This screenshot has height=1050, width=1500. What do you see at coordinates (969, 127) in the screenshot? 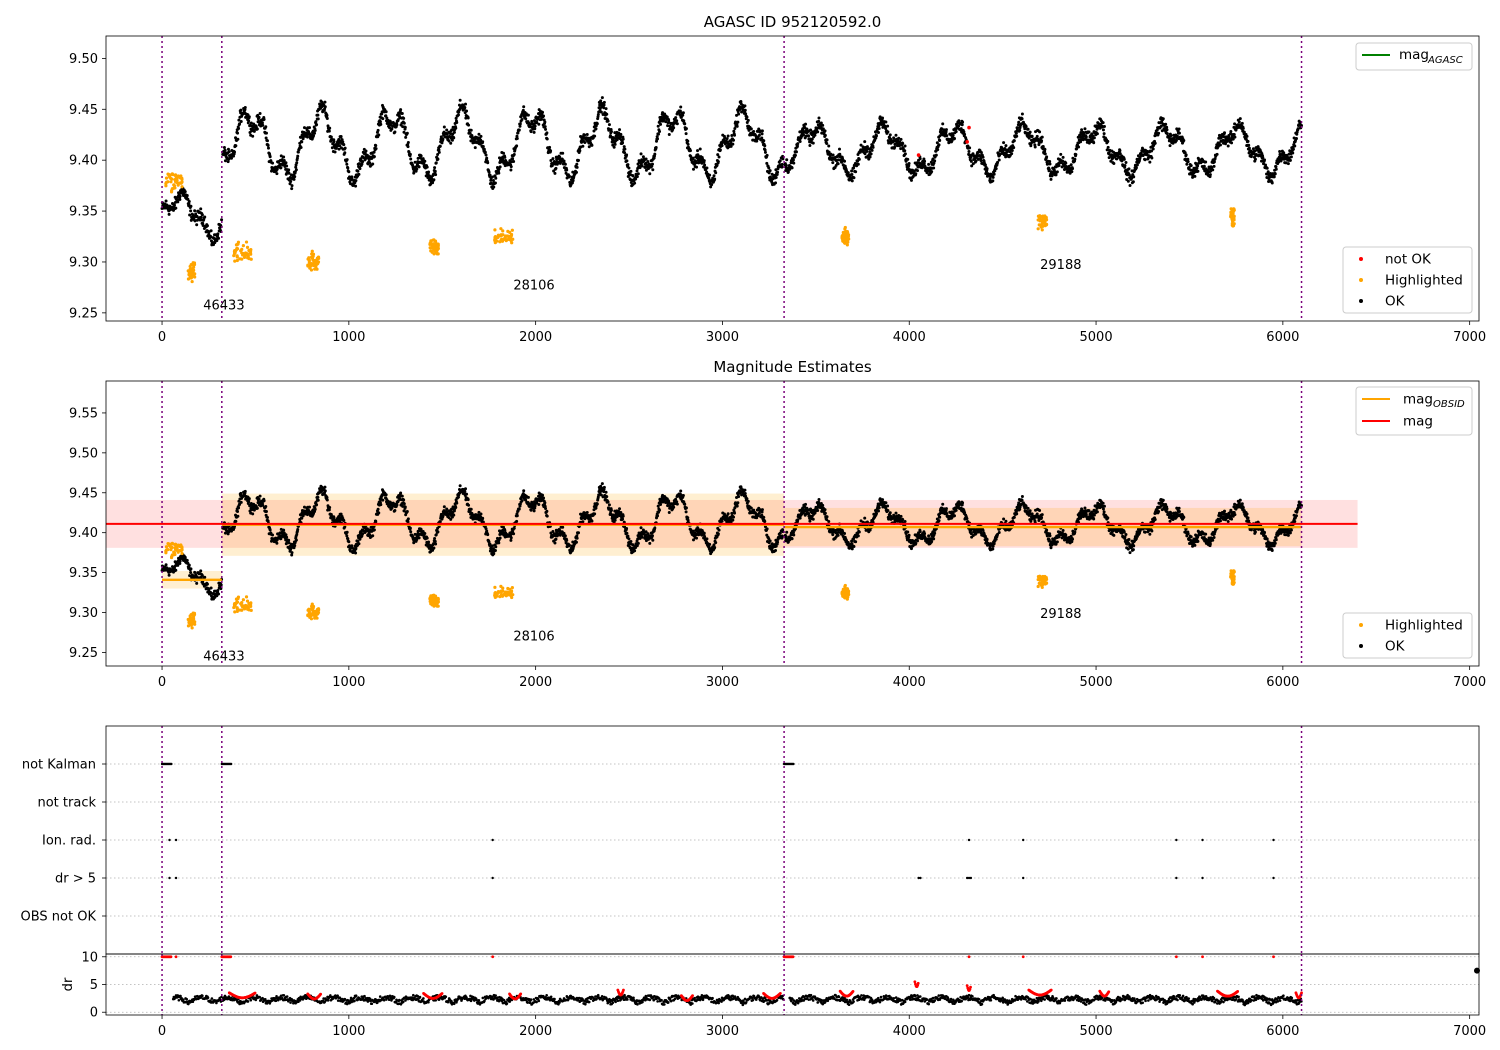
I see `not-ok-point` at bounding box center [969, 127].